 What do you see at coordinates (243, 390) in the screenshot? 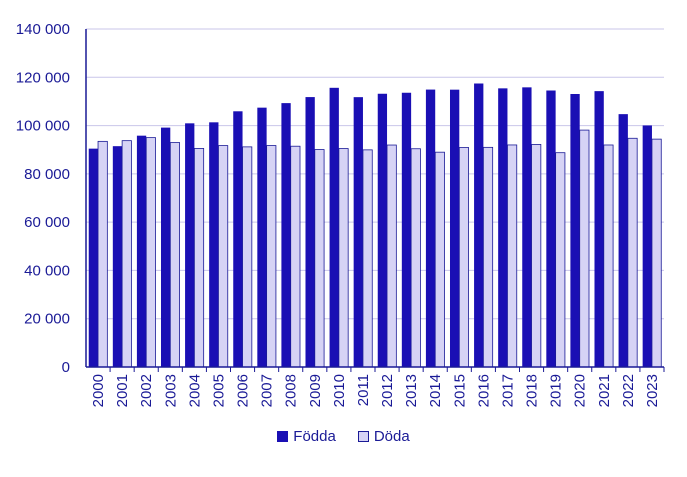
I see `x-tick-label: 2006` at bounding box center [243, 390].